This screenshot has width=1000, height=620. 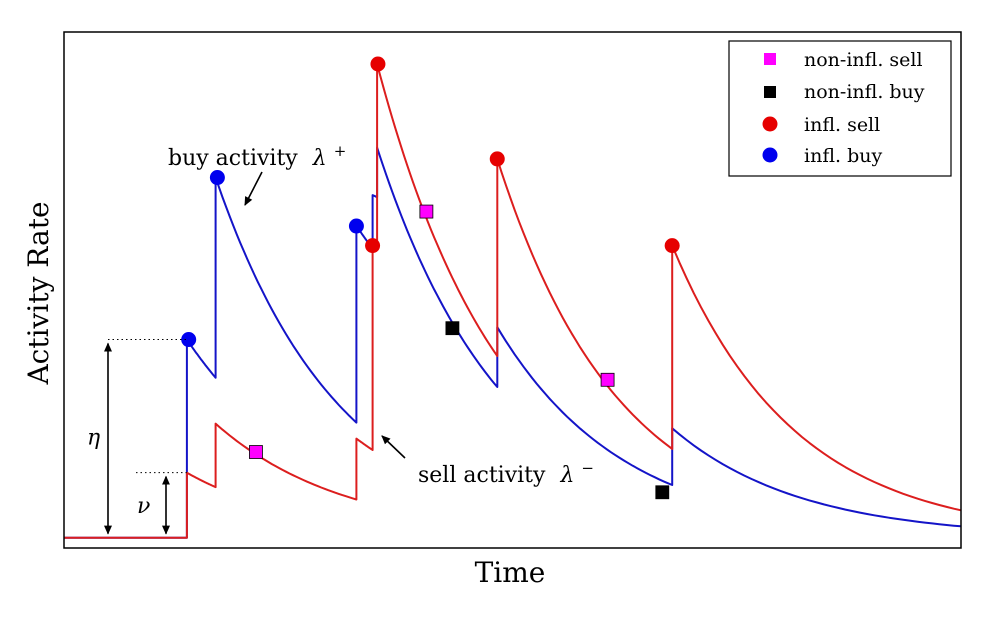 I want to click on buy-activity-text: buy activity, so click(x=233, y=158).